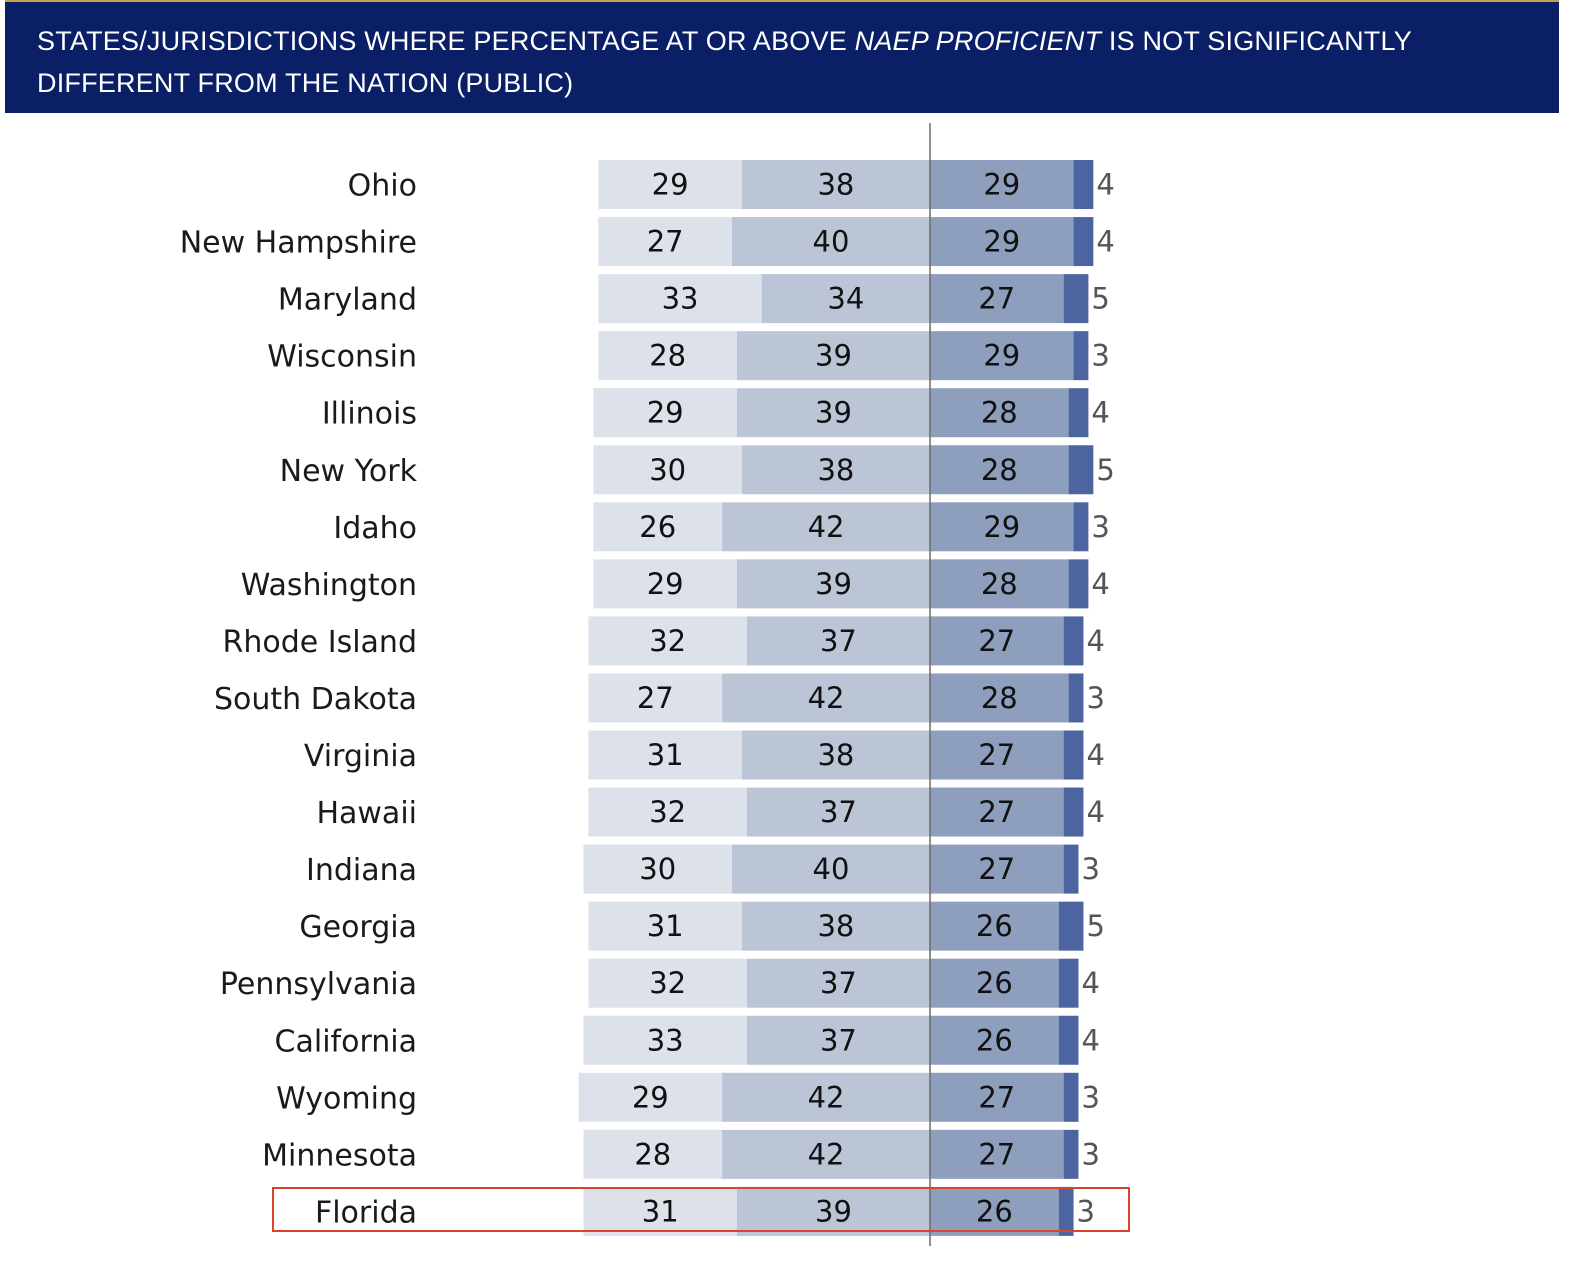  What do you see at coordinates (835, 470) in the screenshot?
I see `data-label: 38` at bounding box center [835, 470].